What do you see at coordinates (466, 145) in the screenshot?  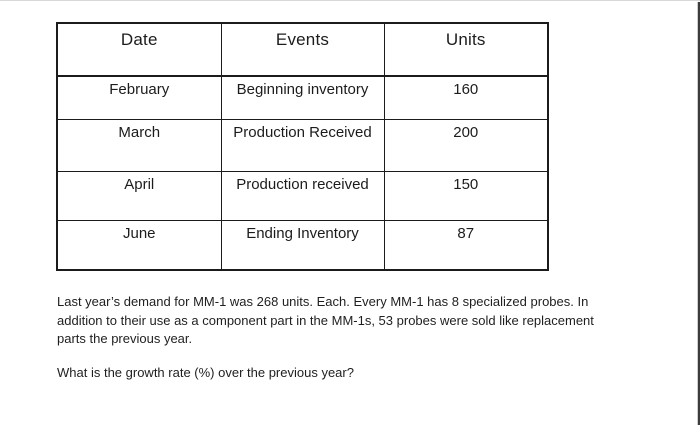 I see `cell-units: 200` at bounding box center [466, 145].